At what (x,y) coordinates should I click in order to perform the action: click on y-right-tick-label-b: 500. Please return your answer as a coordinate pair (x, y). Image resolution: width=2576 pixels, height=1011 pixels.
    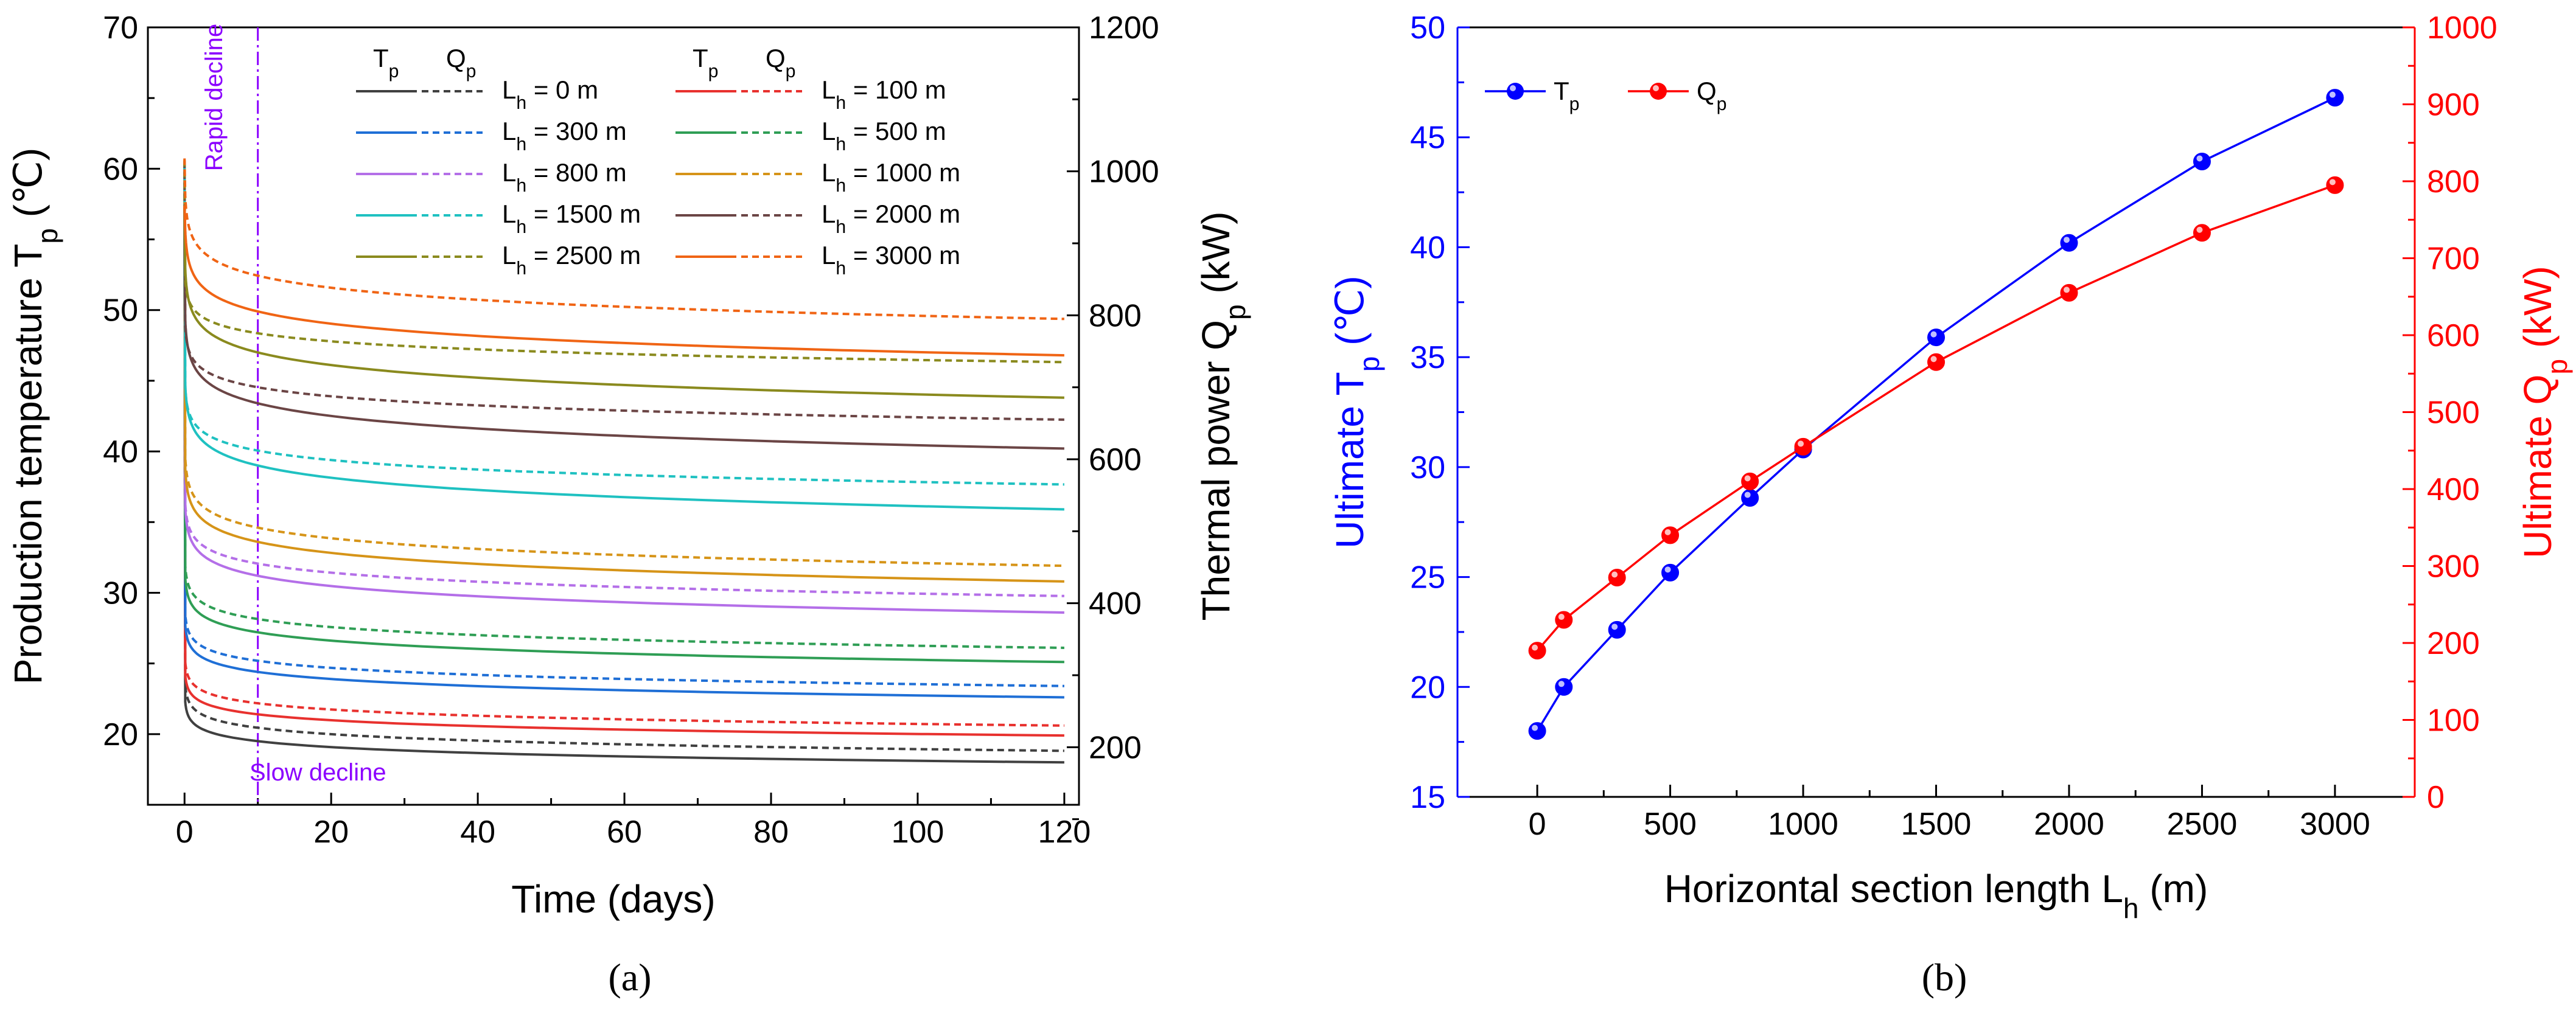
    Looking at the image, I should click on (2453, 413).